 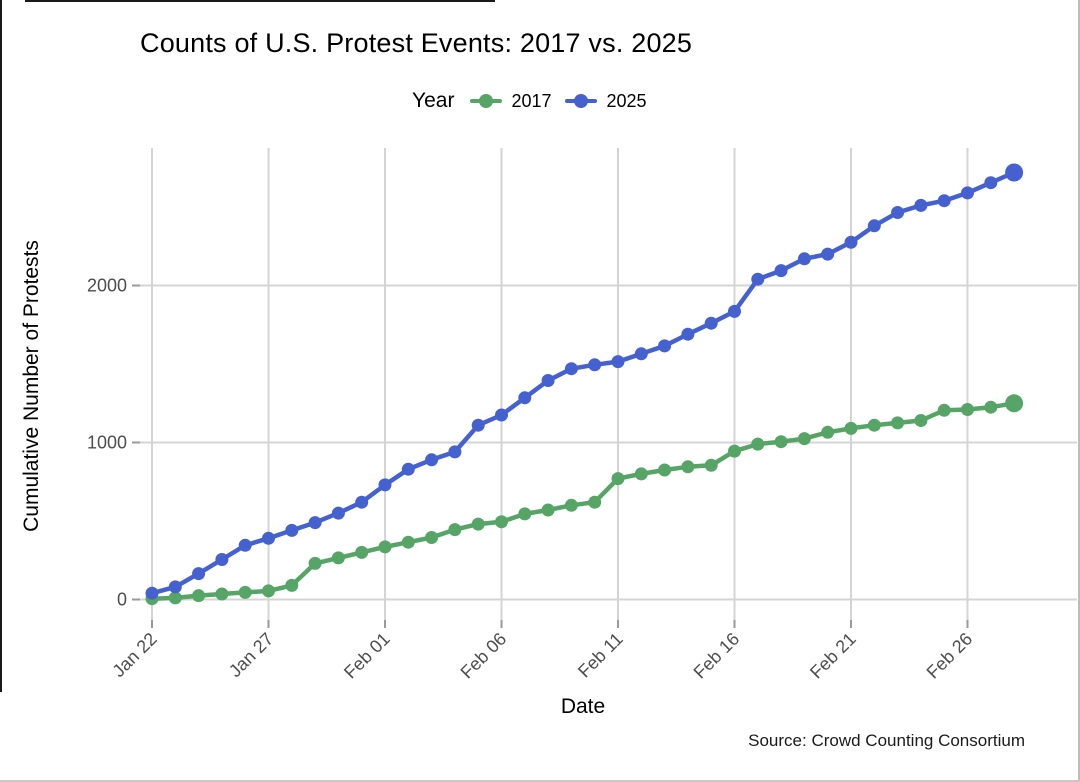 What do you see at coordinates (950, 656) in the screenshot?
I see `x-tick-label: Feb 26` at bounding box center [950, 656].